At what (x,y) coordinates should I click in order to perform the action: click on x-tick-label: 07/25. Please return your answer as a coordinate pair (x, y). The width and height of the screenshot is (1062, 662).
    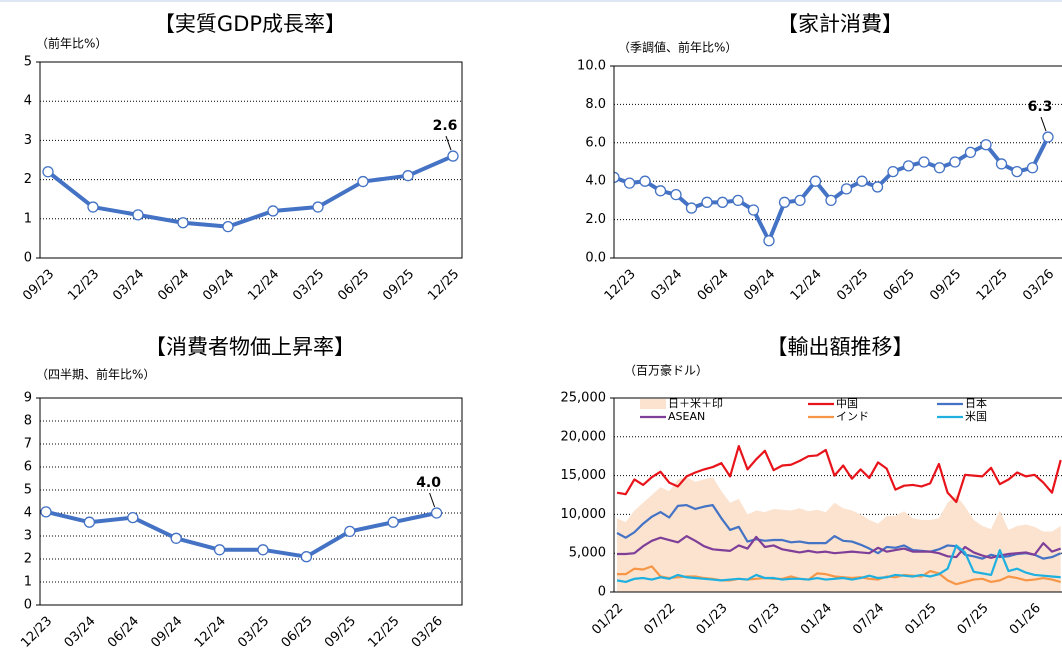
    Looking at the image, I should click on (973, 619).